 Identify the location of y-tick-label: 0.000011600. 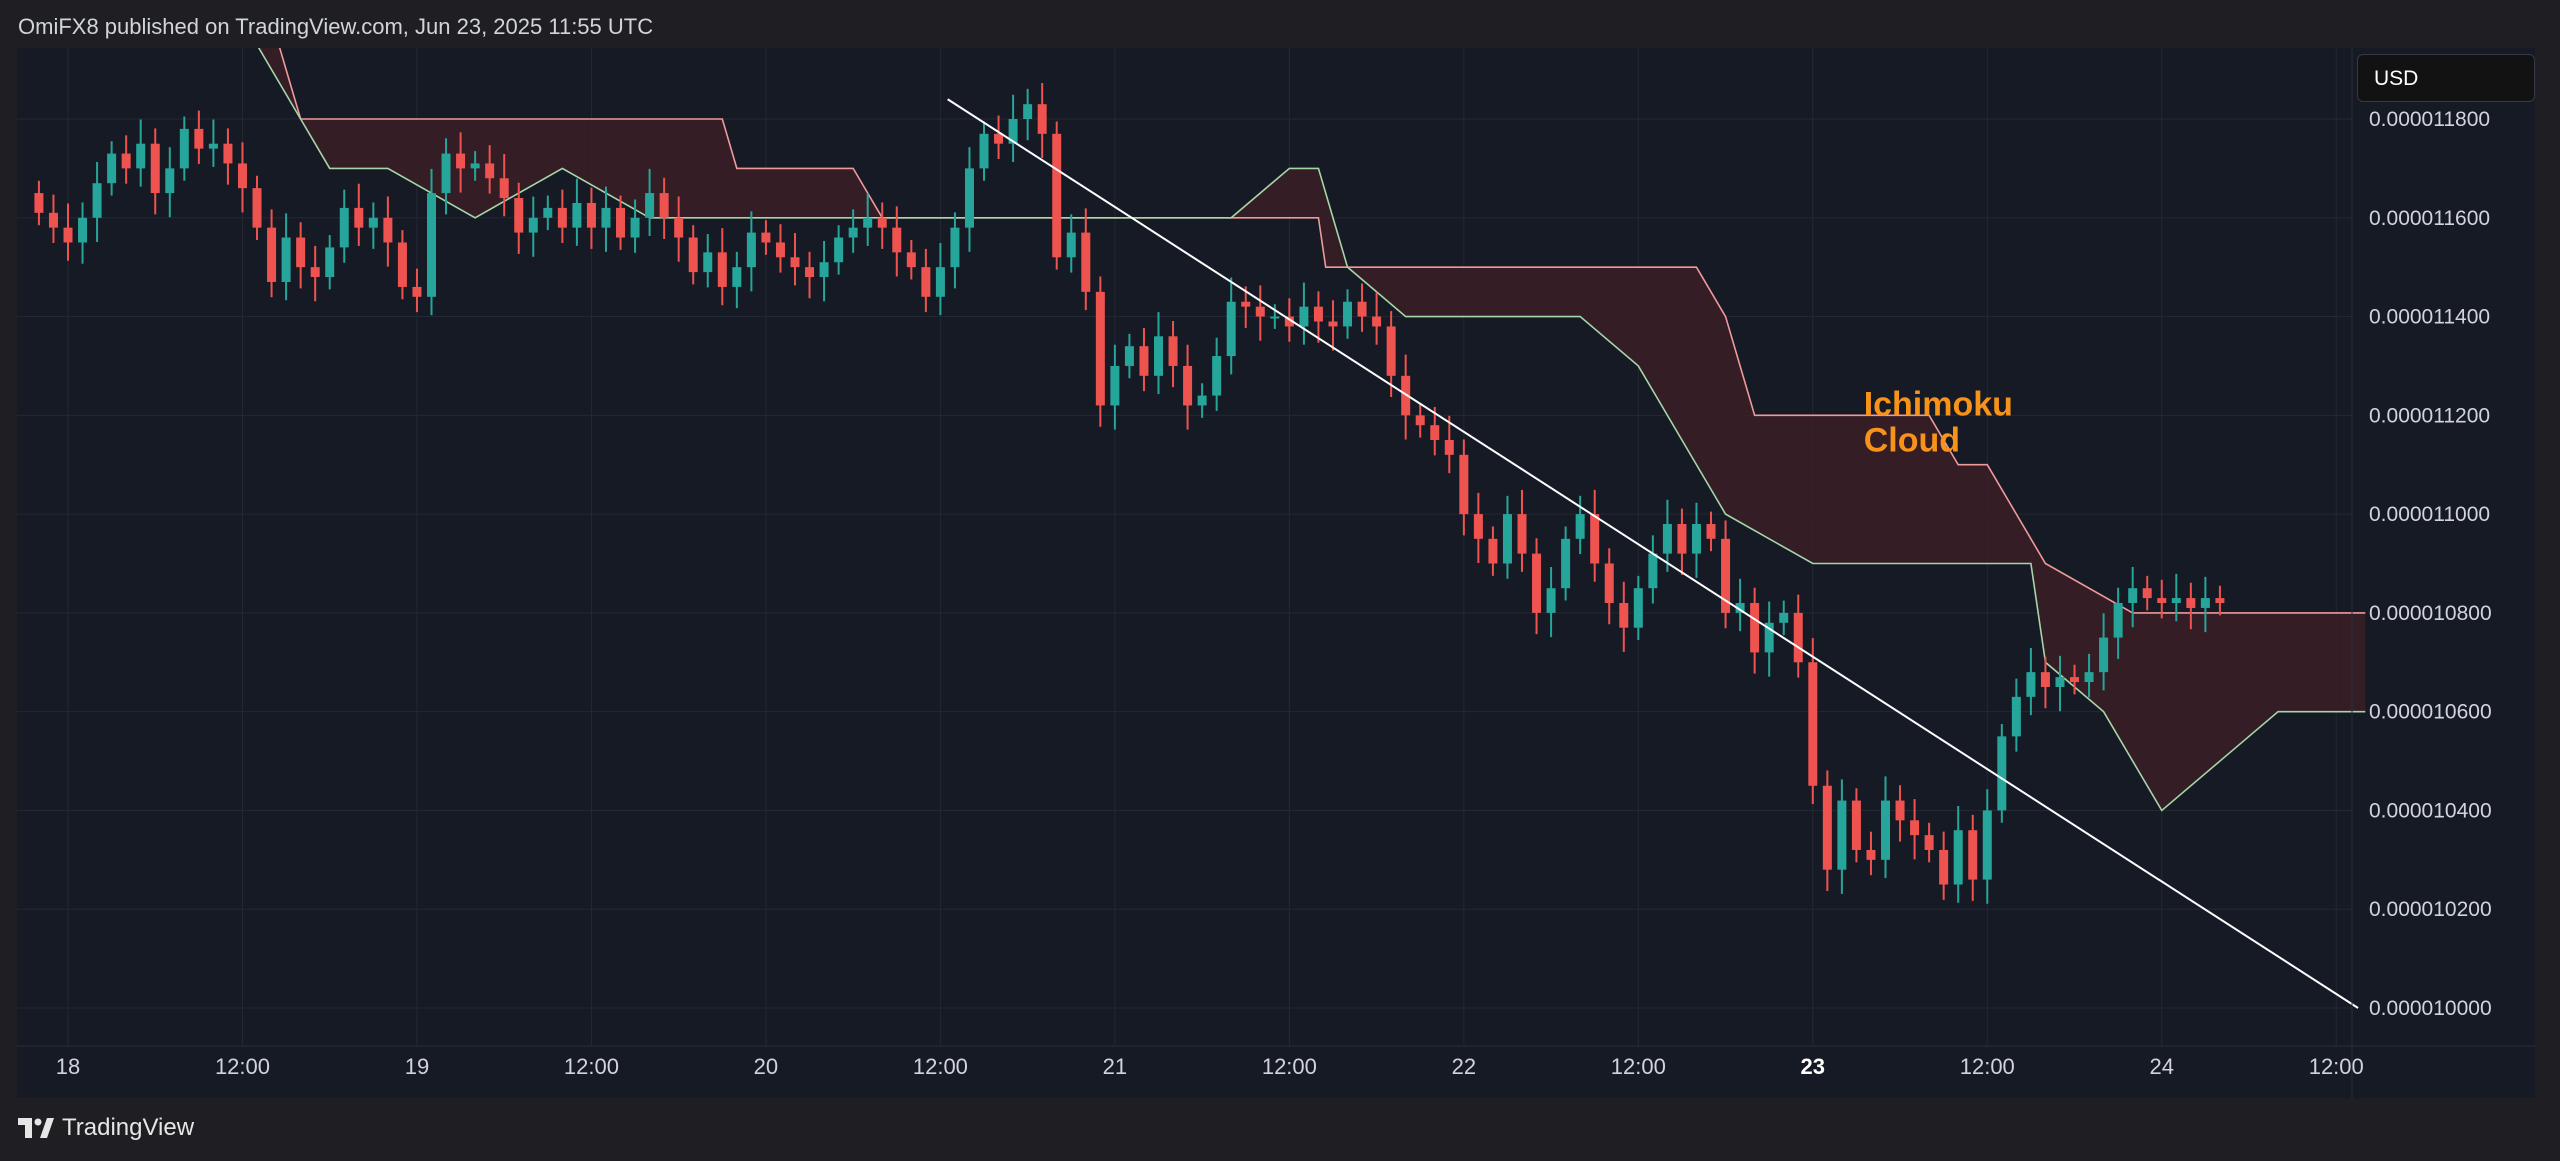
(2429, 218).